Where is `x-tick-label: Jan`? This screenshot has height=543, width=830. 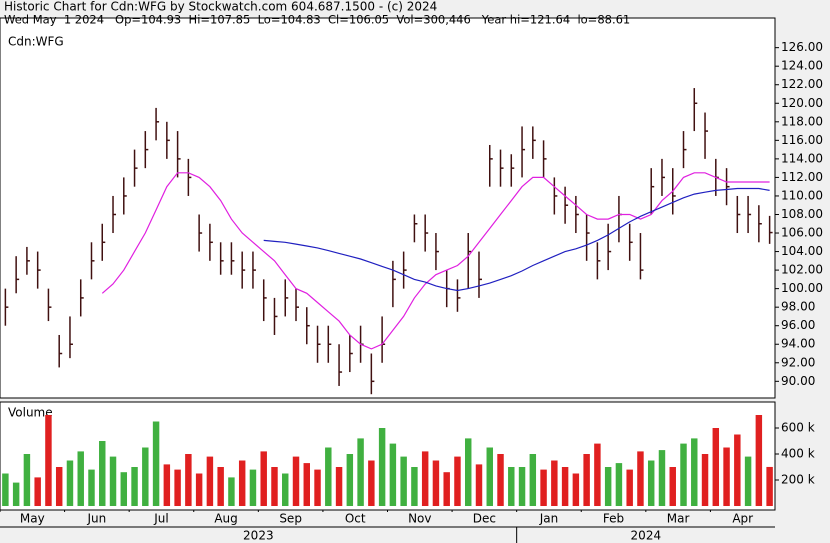
x-tick-label: Jan is located at coordinates (549, 519).